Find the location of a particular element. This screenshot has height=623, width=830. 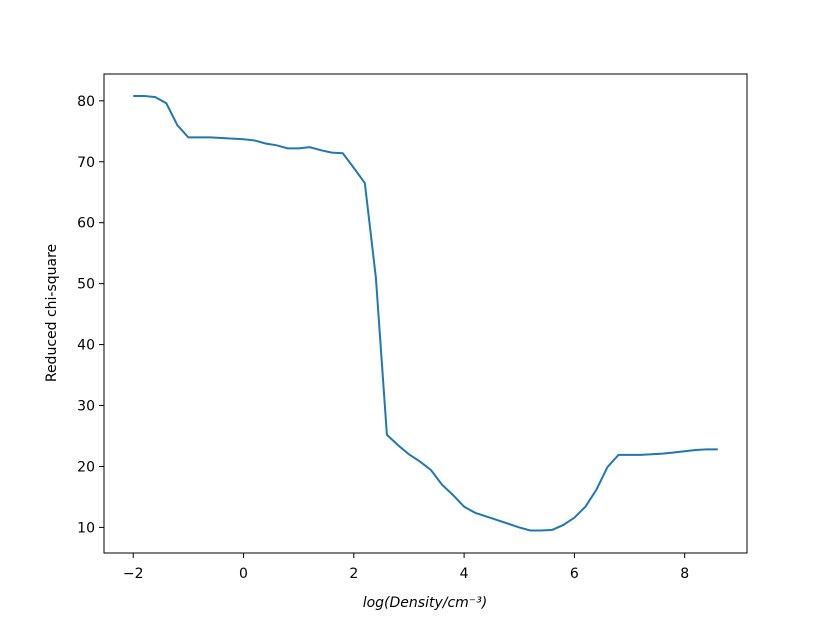

y-tick-label: 30 is located at coordinates (86, 407).